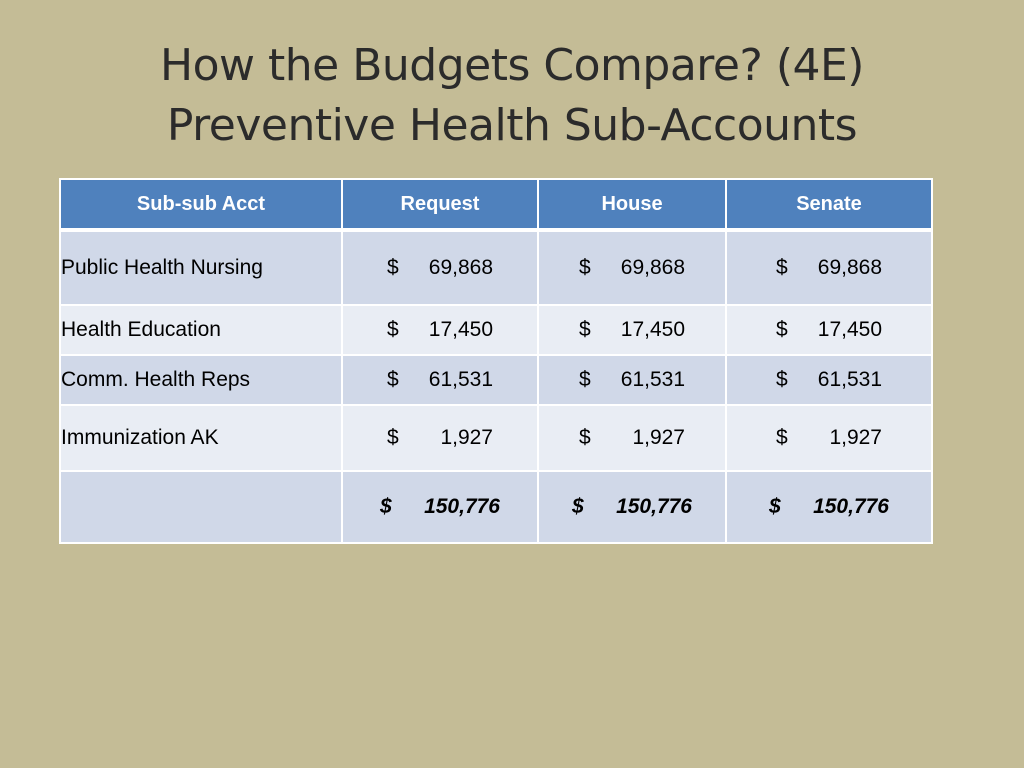 This screenshot has height=768, width=1024. I want to click on header-sub-sub-acct: Sub-sub Acct, so click(201, 205).